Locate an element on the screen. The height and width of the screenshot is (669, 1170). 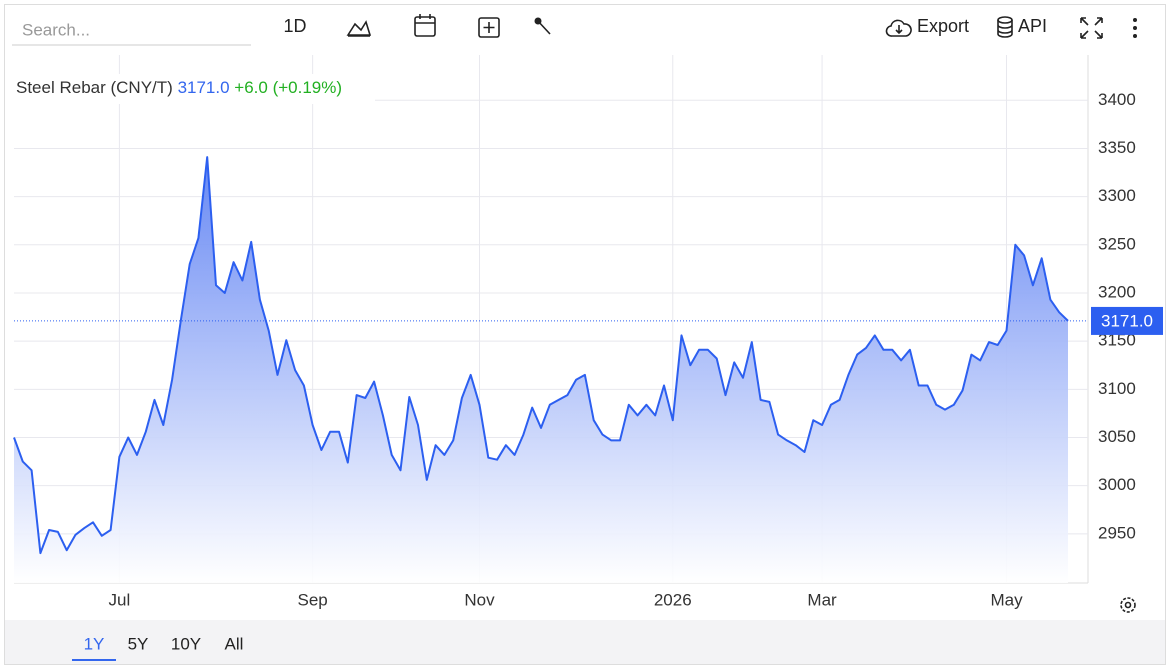
x-tick-label: Nov is located at coordinates (479, 599).